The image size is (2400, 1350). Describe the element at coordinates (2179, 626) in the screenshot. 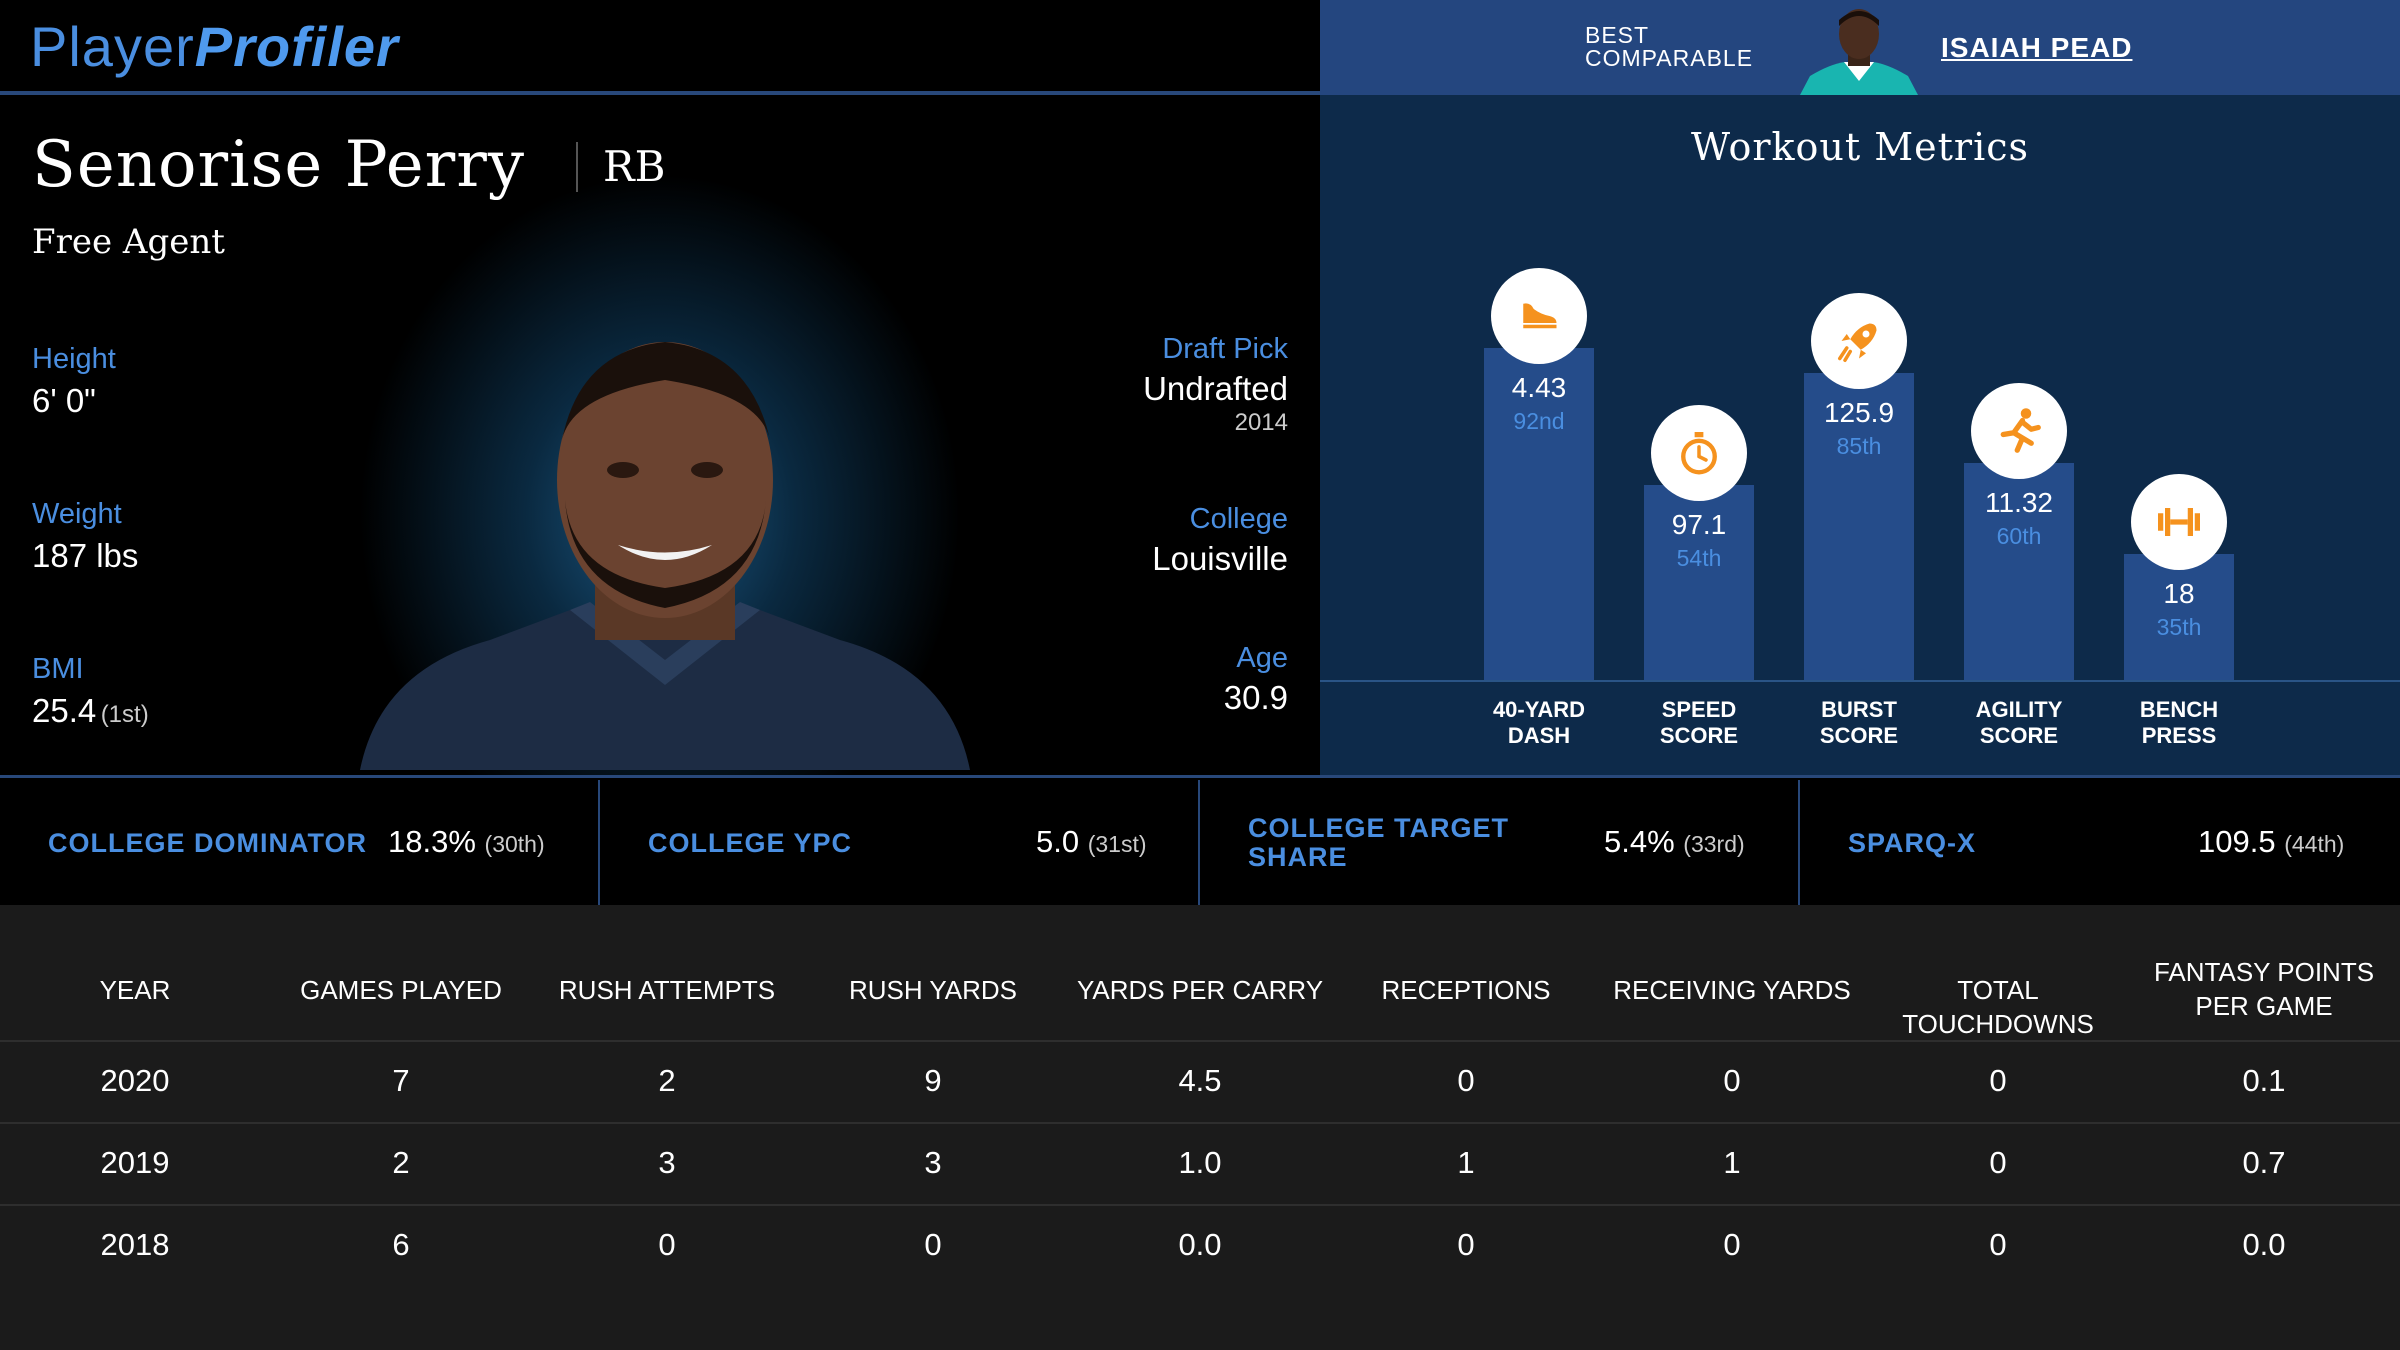

I see `workout-percentile: 35th` at that location.